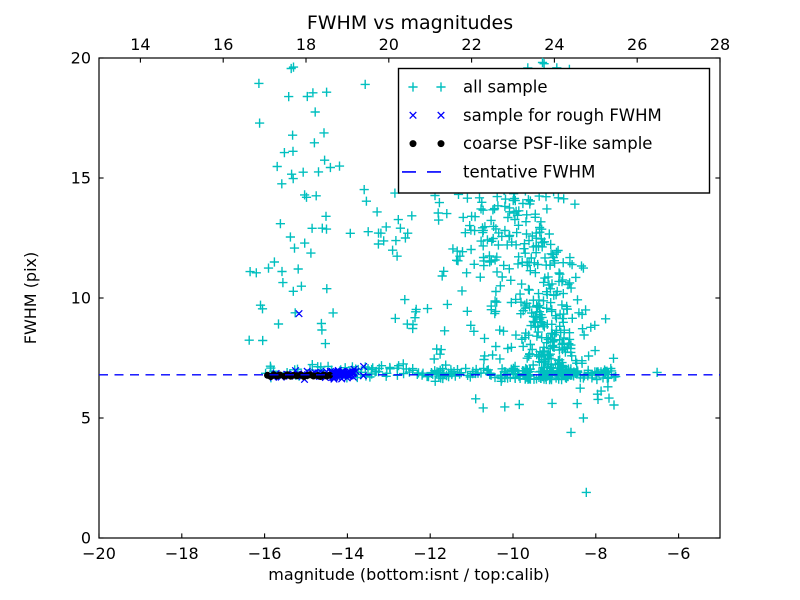 Image resolution: width=800 pixels, height=600 pixels. What do you see at coordinates (505, 87) in the screenshot?
I see `legend-label-all-sample: all sample` at bounding box center [505, 87].